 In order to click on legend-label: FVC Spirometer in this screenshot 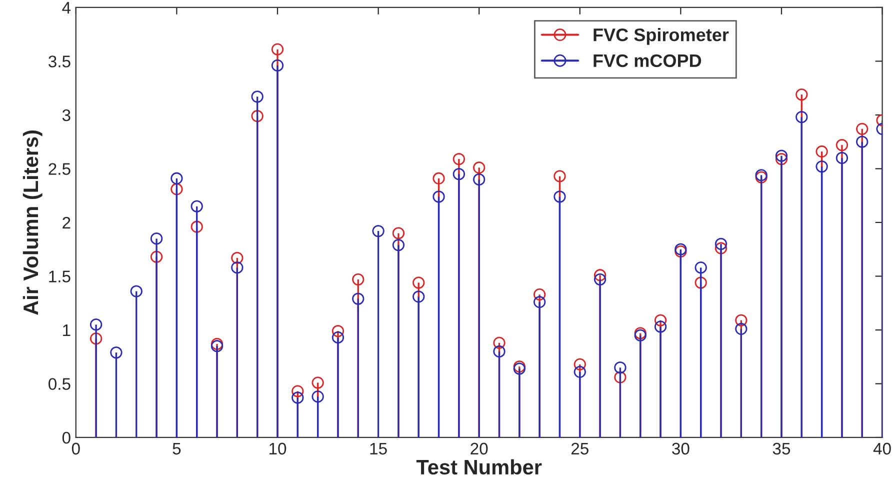, I will do `click(661, 36)`.